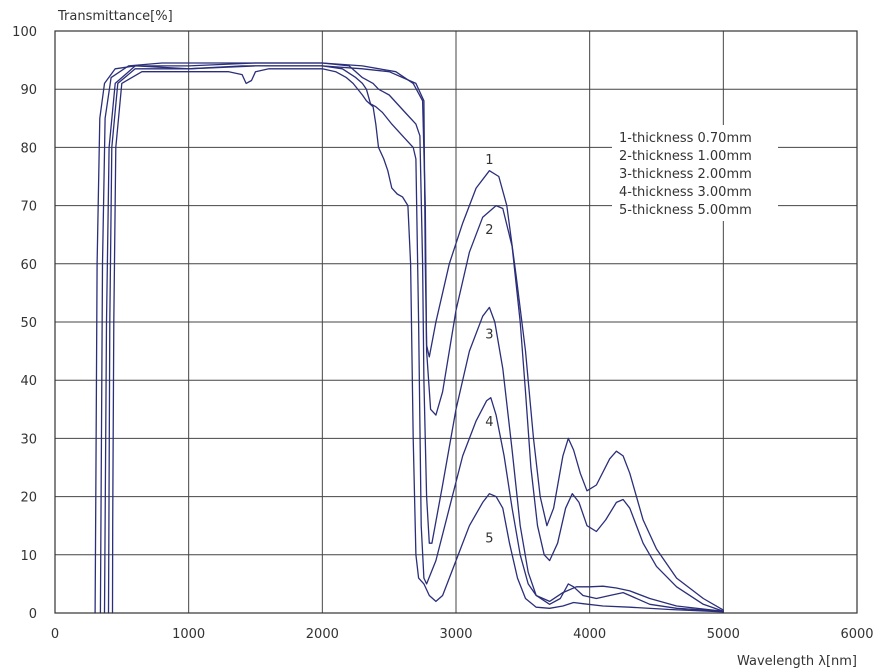  Describe the element at coordinates (685, 192) in the screenshot. I see `legend-entry: 4-thickness 3.00mm` at that location.